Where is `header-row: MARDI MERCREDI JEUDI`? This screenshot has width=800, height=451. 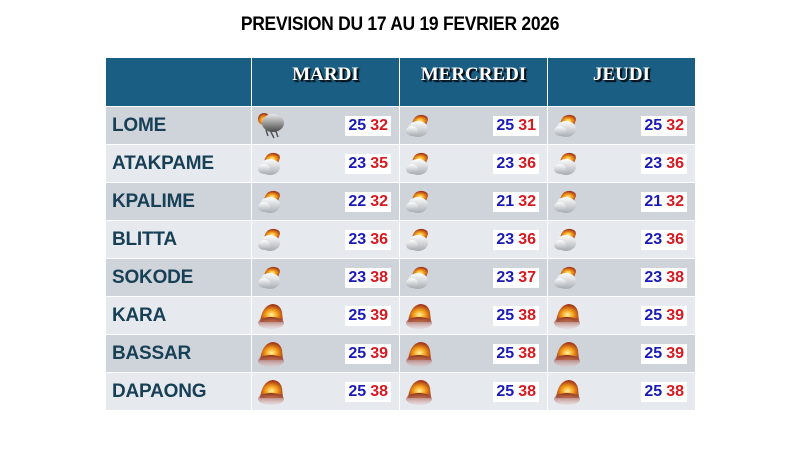
header-row: MARDI MERCREDI JEUDI is located at coordinates (400, 82).